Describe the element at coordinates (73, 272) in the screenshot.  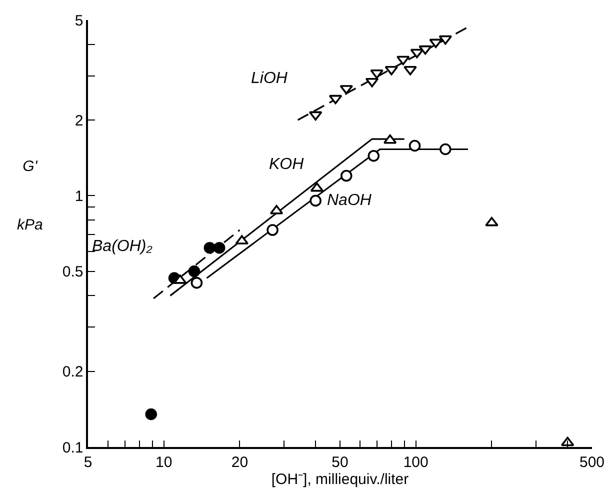
I see `y-tick-label: 0.5` at that location.